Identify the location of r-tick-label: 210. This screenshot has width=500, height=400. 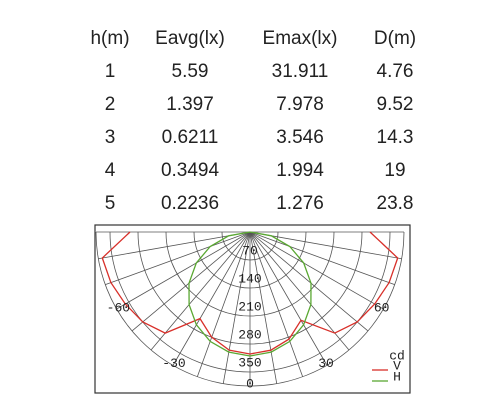
(249, 306).